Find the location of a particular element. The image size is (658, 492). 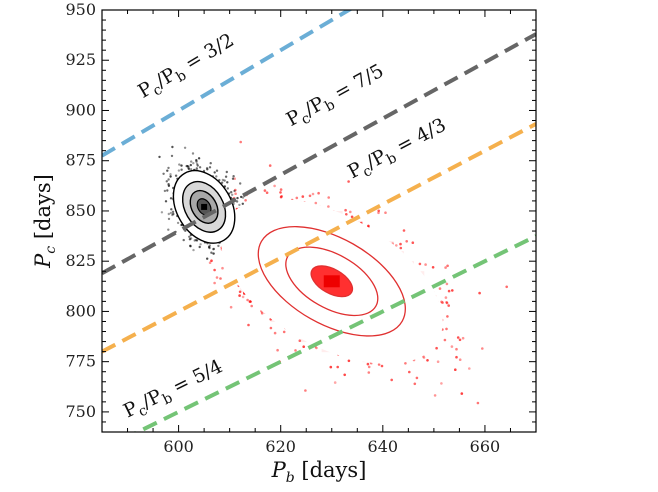

resonance-label: Pc/Pb = 3/2 is located at coordinates (187, 67).